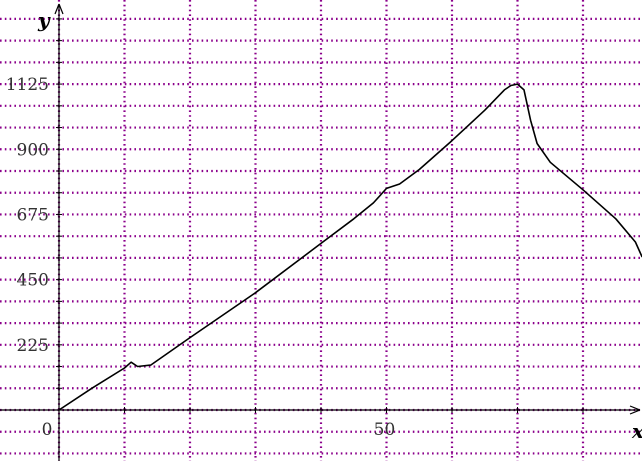  I want to click on y-axis-arrow, so click(59, 9).